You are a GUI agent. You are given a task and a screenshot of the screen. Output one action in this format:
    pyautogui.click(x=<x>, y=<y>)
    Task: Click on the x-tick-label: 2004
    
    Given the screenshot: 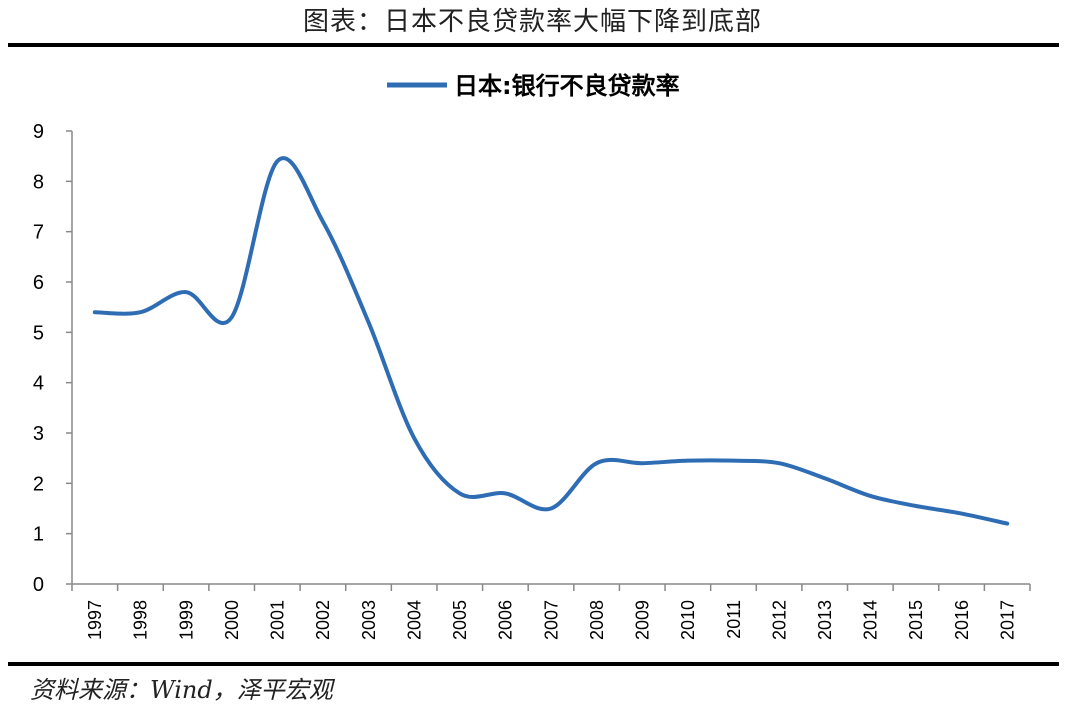 What is the action you would take?
    pyautogui.click(x=414, y=620)
    